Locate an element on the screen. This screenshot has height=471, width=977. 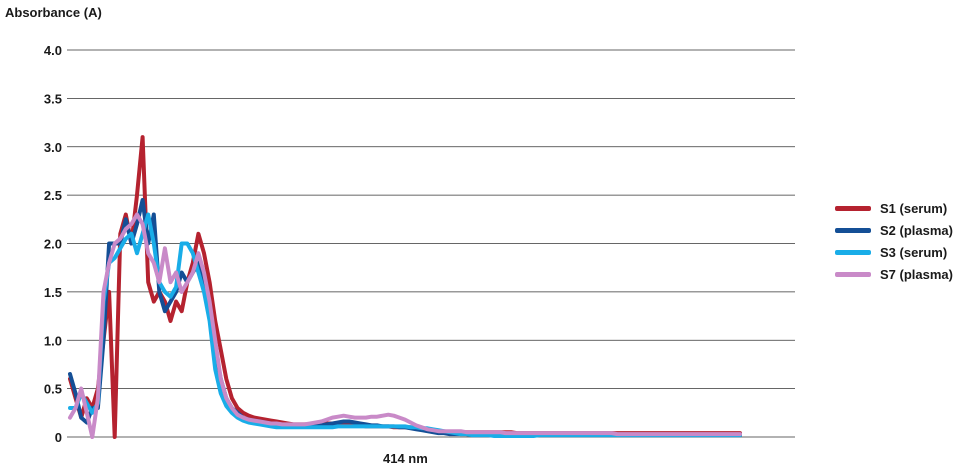
x-axis-label: 414 nm is located at coordinates (405, 458).